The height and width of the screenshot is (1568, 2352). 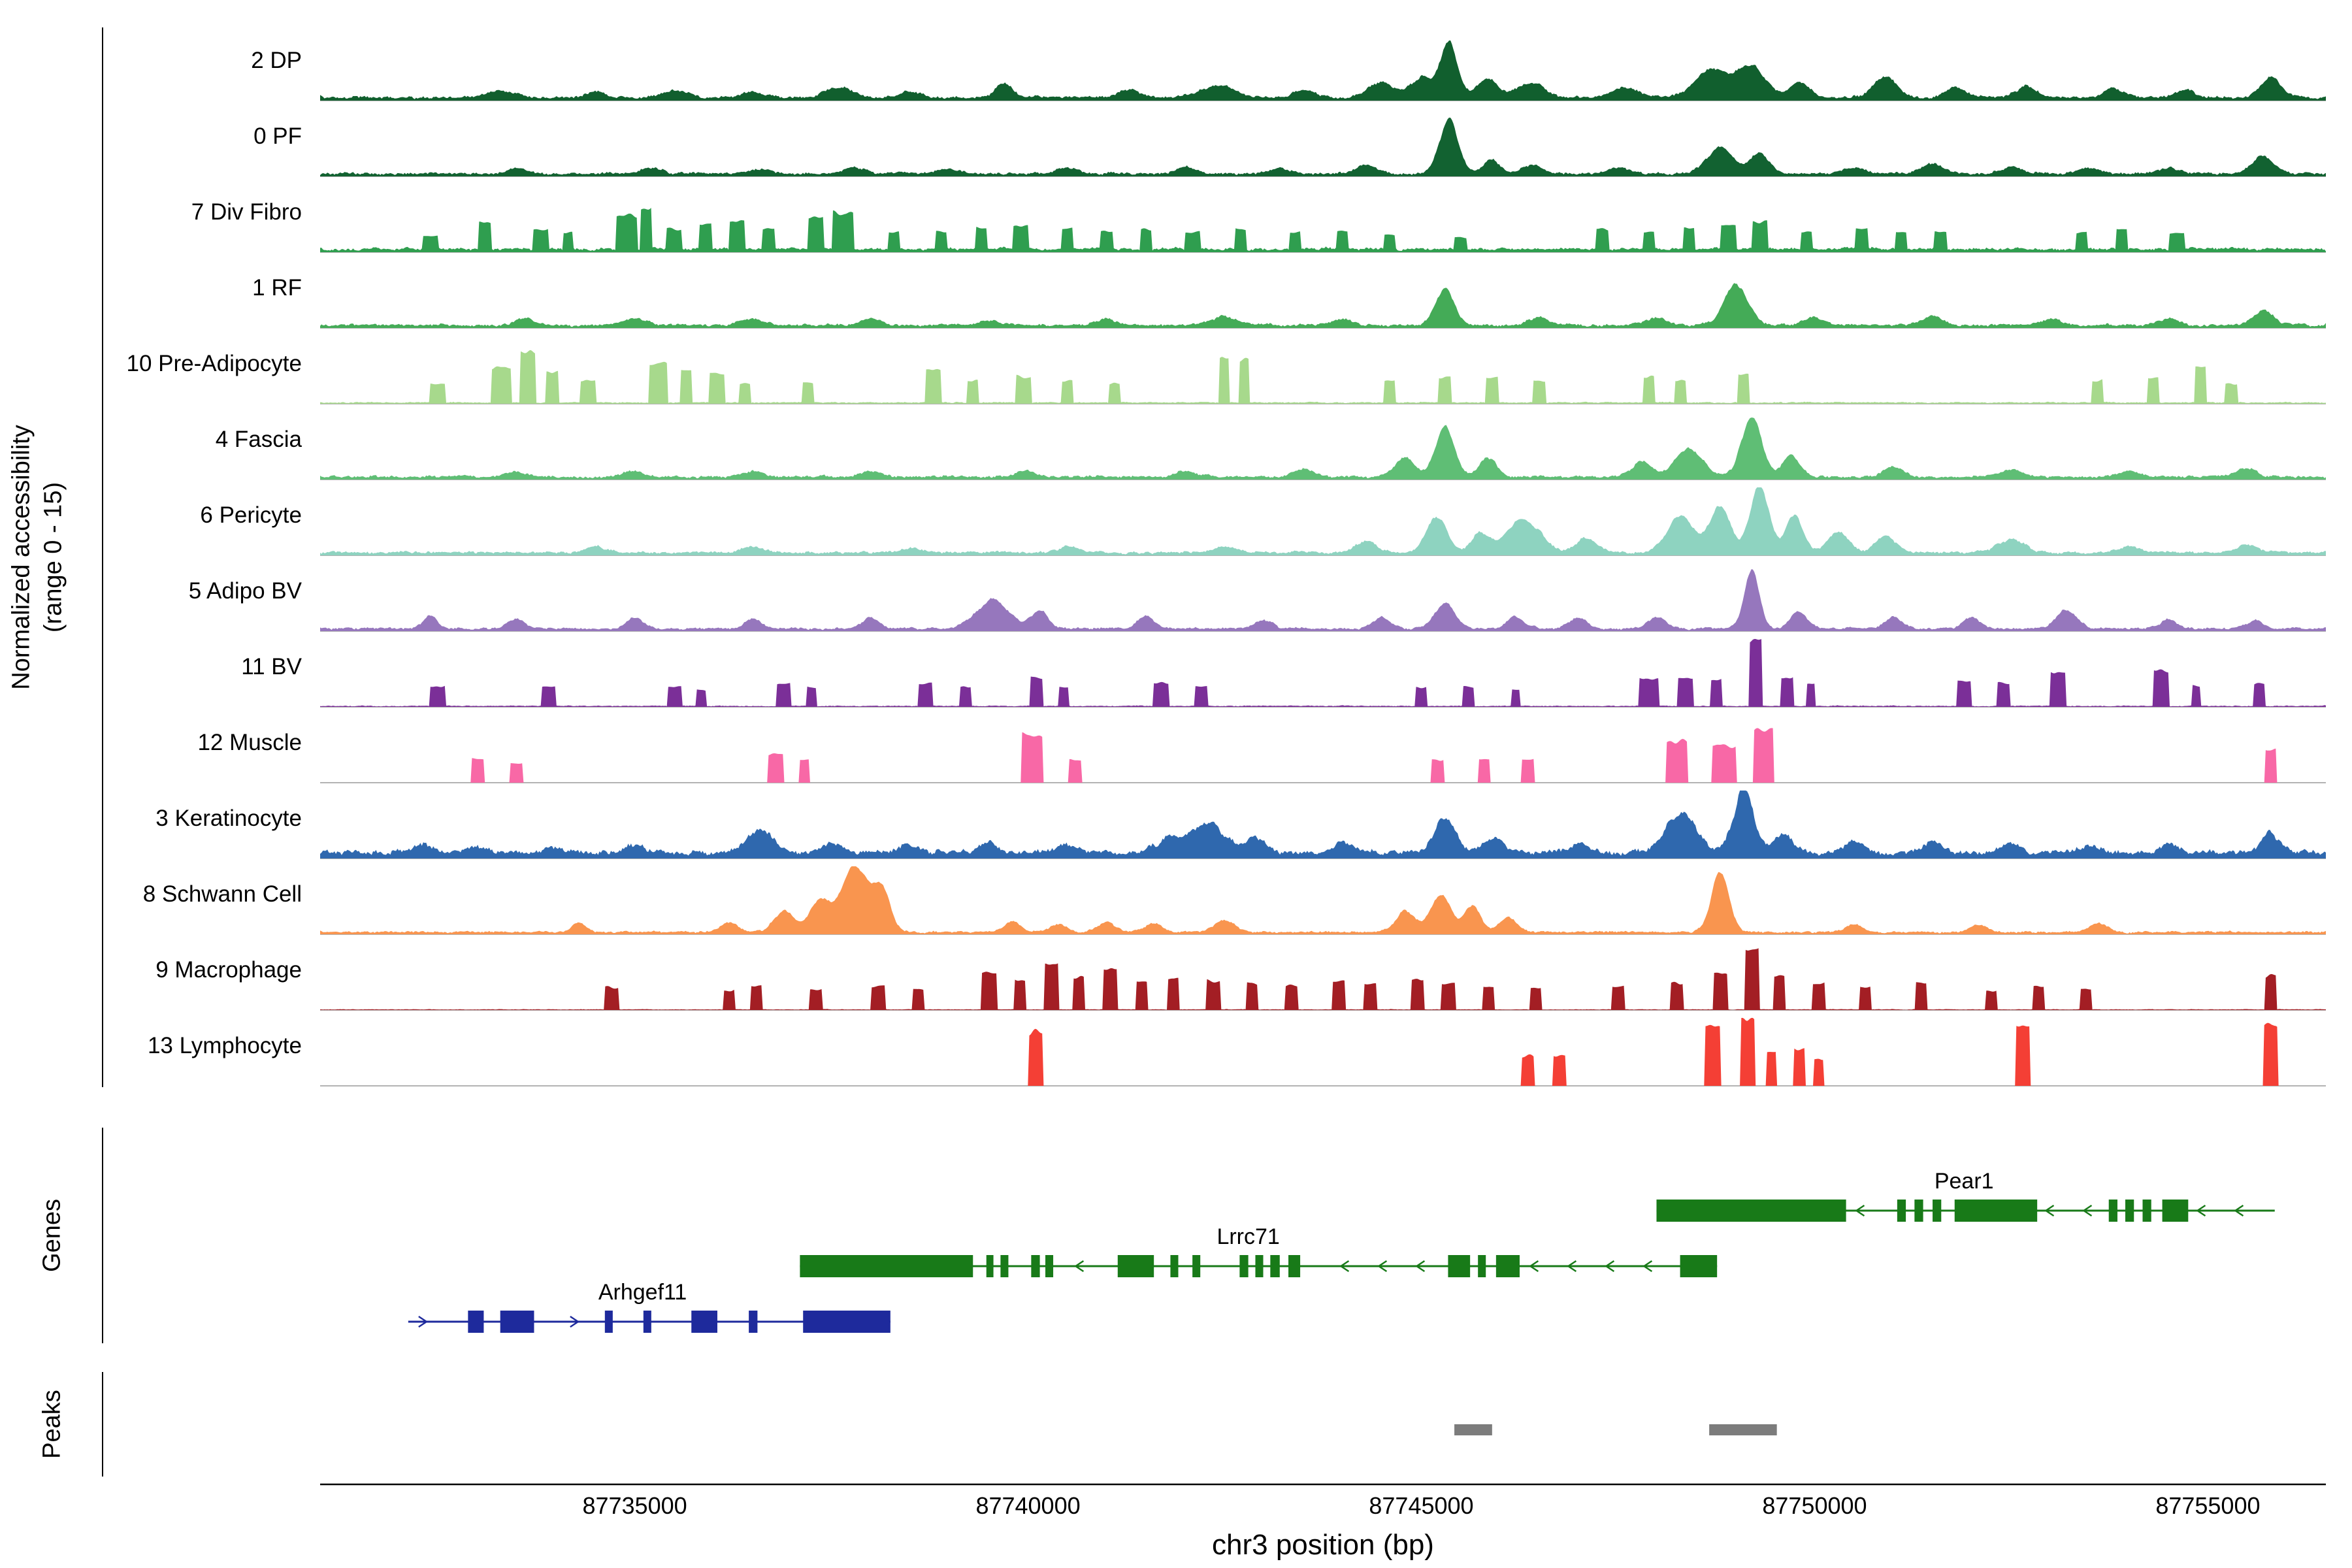 I want to click on gene-label: Arhgef11, so click(x=642, y=1292).